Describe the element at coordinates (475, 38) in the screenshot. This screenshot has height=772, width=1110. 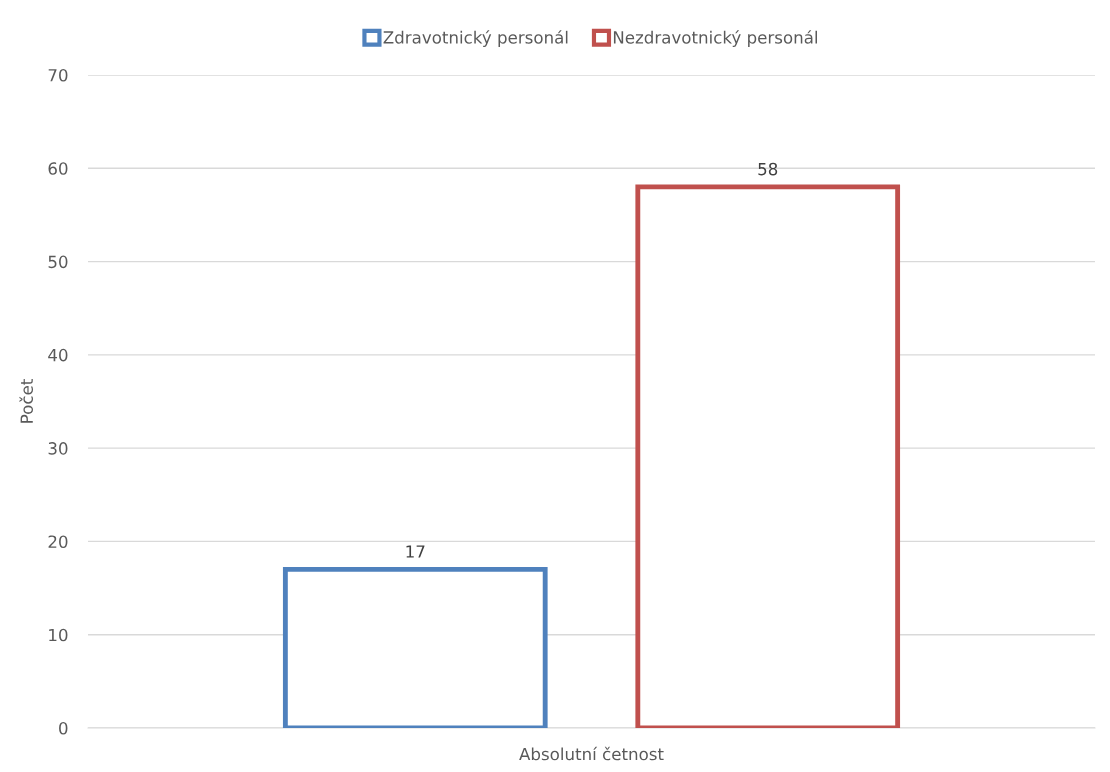
I see `legend-label: Zdravotnický personál` at that location.